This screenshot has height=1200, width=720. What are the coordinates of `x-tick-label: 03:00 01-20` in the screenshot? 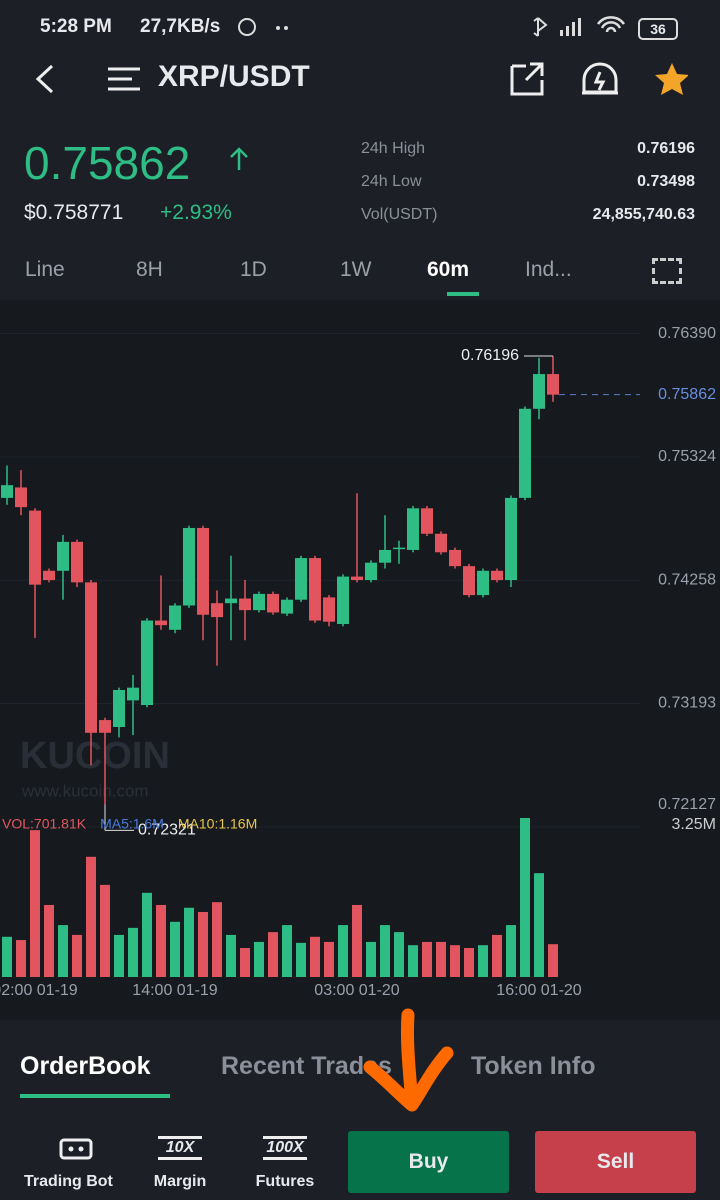 It's located at (357, 990).